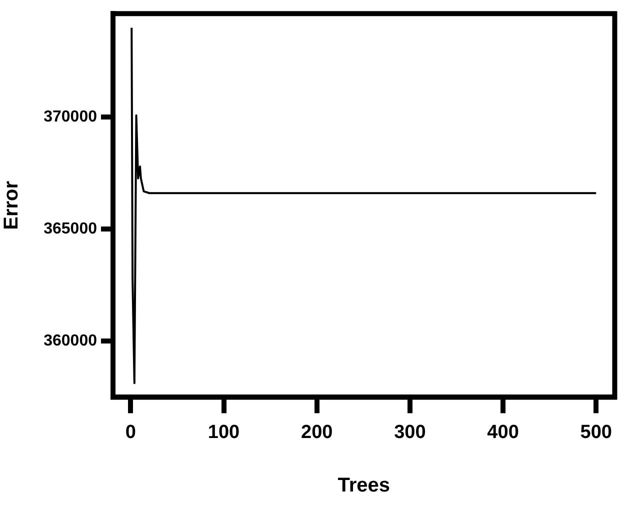 The image size is (620, 512). Describe the element at coordinates (596, 432) in the screenshot. I see `x-tick-label: 500` at that location.